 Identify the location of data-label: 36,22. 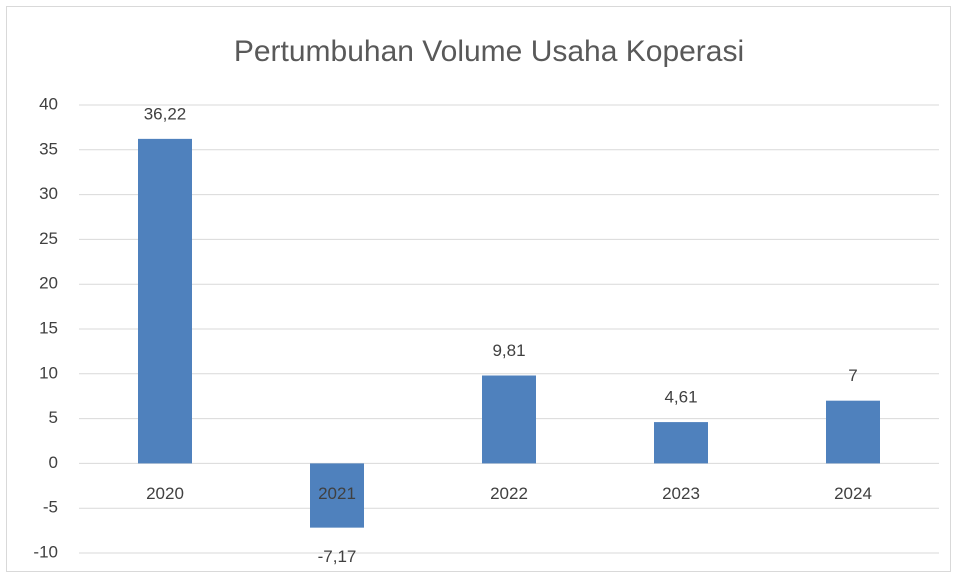
(165, 113).